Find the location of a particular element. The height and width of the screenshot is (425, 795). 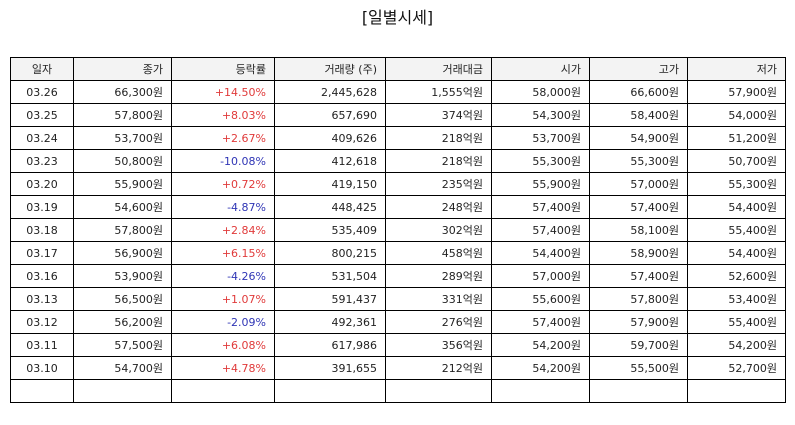

low-cell: 57,900원 is located at coordinates (736, 92).